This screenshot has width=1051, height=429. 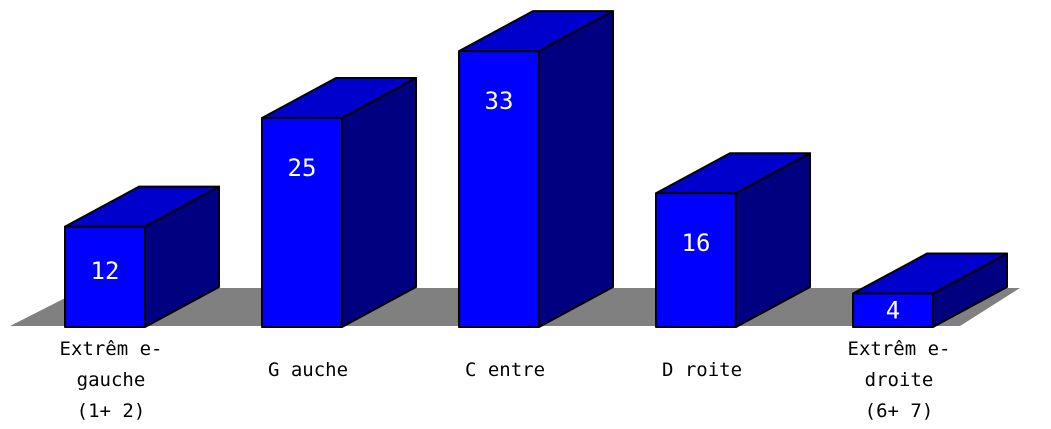 What do you see at coordinates (505, 370) in the screenshot?
I see `category-label: C entre` at bounding box center [505, 370].